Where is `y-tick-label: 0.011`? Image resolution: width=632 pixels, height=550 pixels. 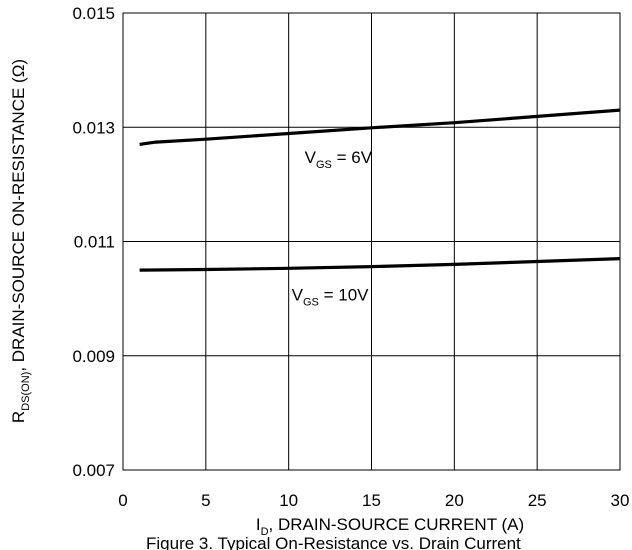
y-tick-label: 0.011 is located at coordinates (94, 242).